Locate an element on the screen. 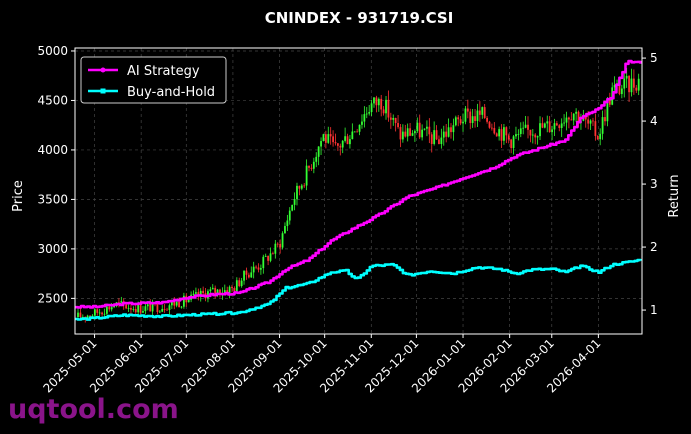 Image resolution: width=691 pixels, height=434 pixels. y-axis-label-left: Price is located at coordinates (18, 196).